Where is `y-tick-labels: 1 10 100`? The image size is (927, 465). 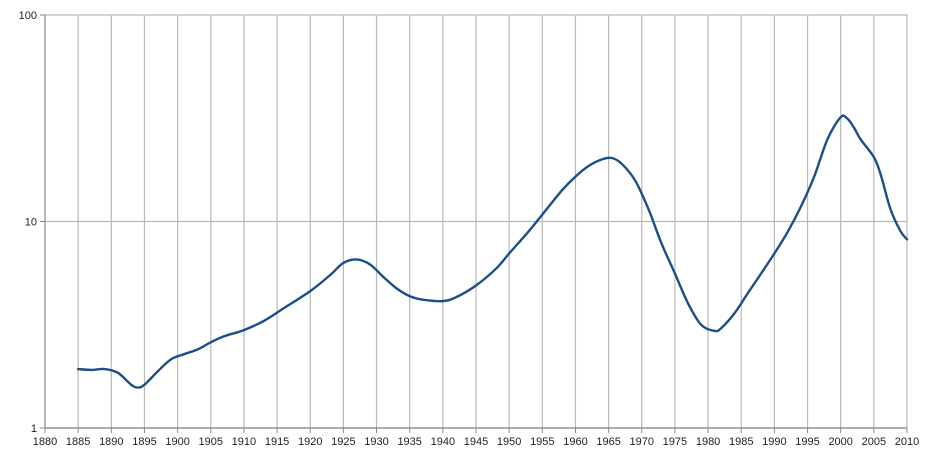
y-tick-labels: 1 10 100 is located at coordinates (28, 222).